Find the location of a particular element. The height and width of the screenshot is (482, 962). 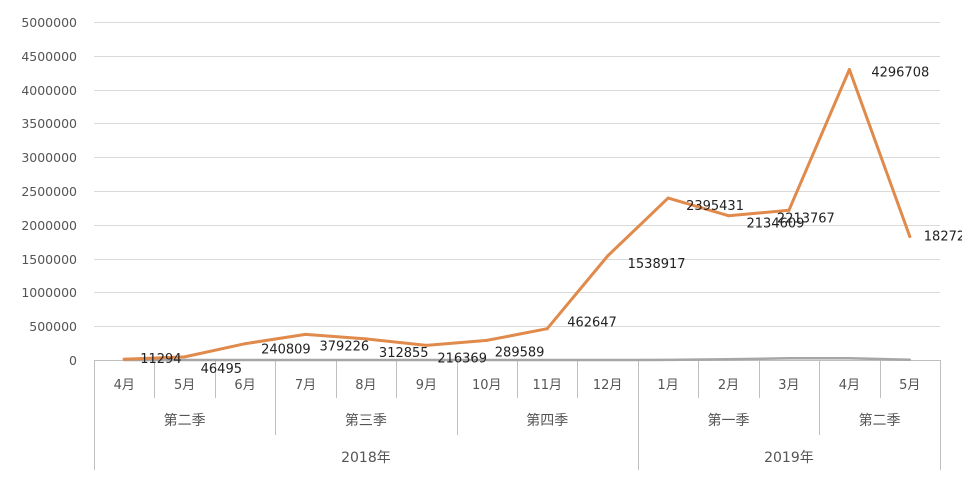

year-group-label: 2018年 is located at coordinates (366, 458).